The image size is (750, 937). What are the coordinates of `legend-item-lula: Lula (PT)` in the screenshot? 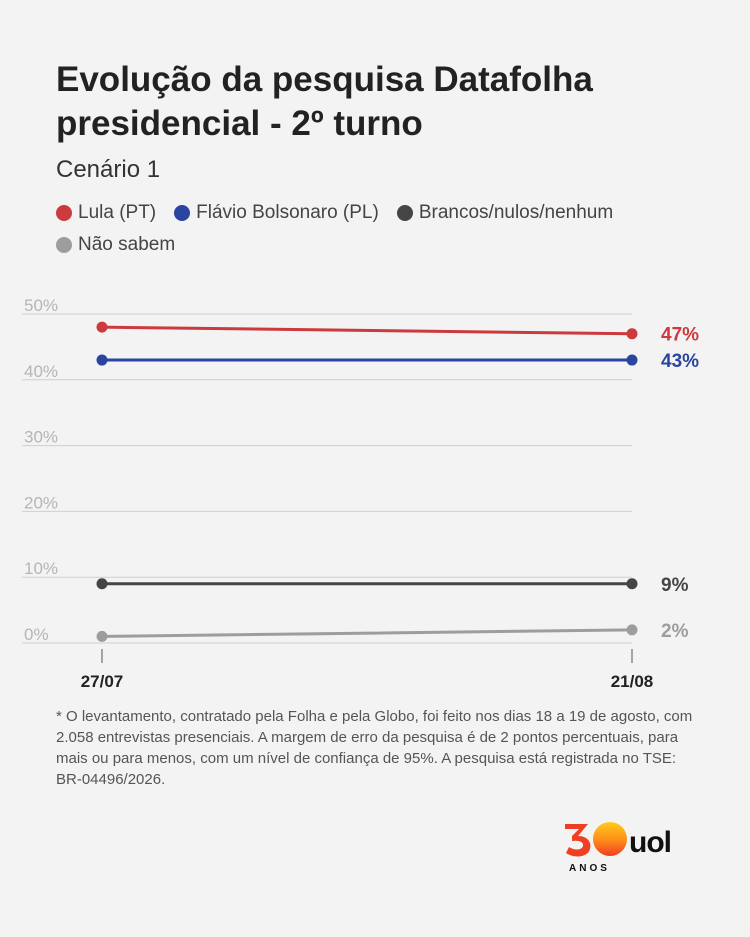 It's located at (106, 213).